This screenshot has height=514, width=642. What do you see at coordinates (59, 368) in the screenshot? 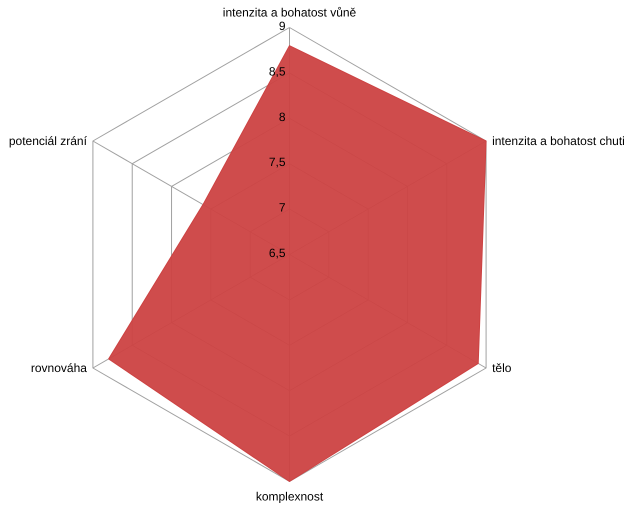
I see `spoke-label: rovnováha` at bounding box center [59, 368].